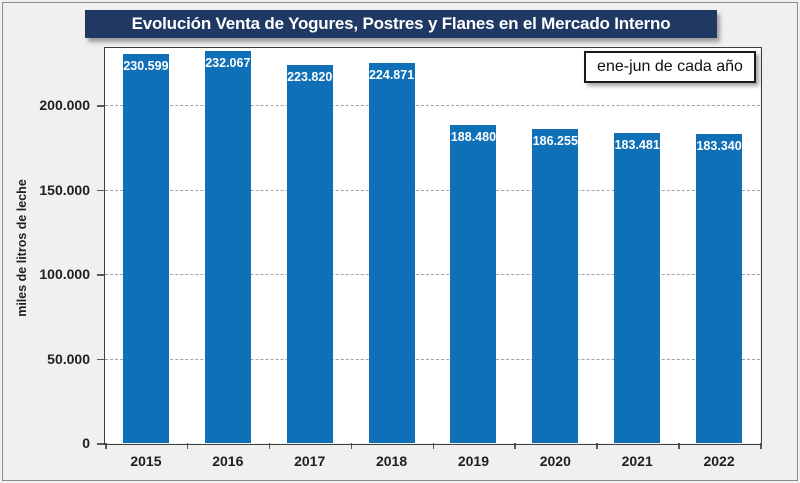  I want to click on y-tick-label: 150.000, so click(64, 189).